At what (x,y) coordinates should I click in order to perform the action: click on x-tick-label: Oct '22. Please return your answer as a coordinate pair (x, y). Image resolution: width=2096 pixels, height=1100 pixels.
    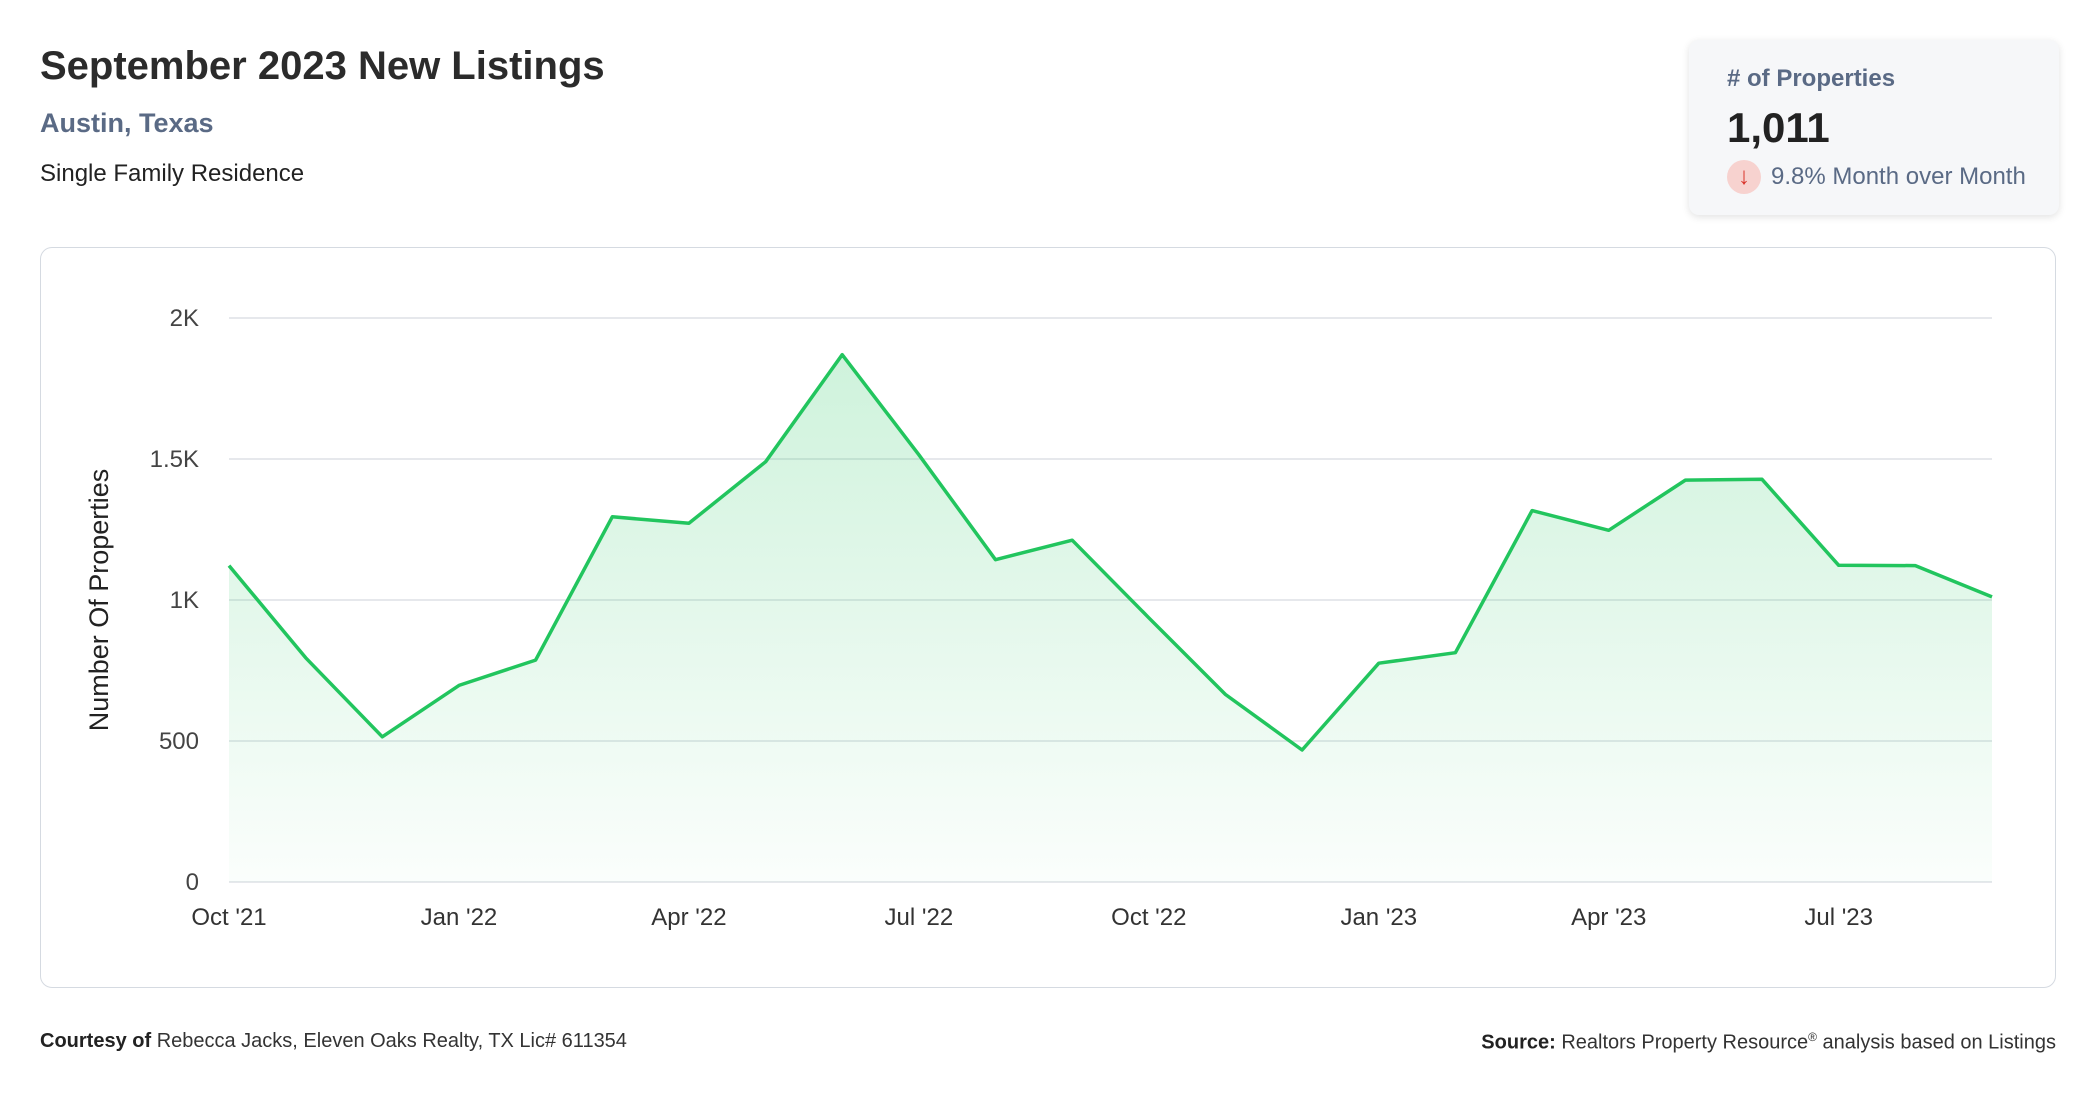
    Looking at the image, I should click on (1148, 917).